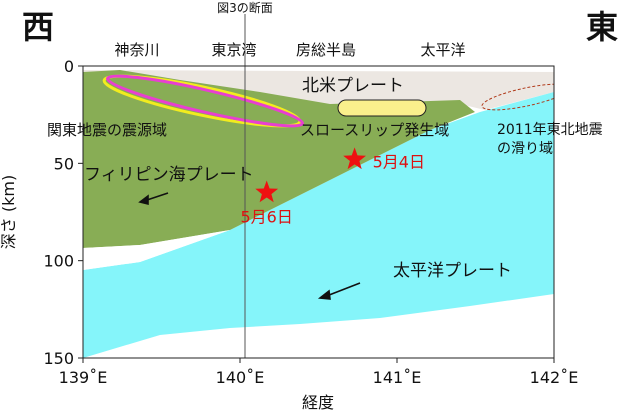  I want to click on mantle-wedge, so click(156, 250).